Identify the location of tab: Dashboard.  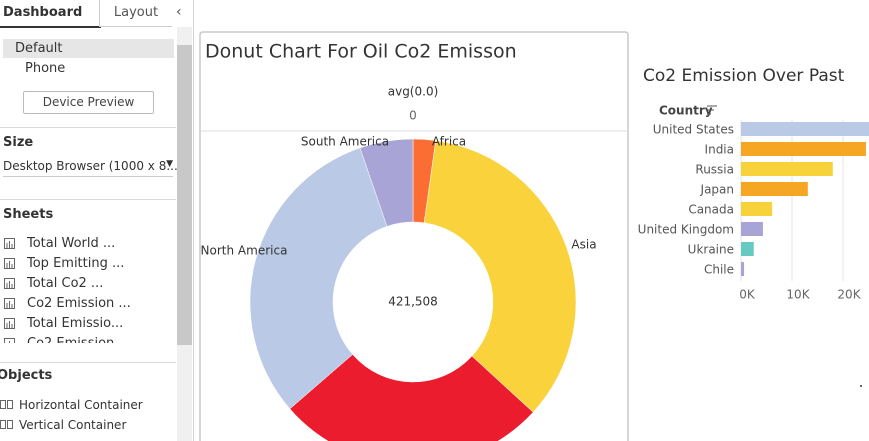
(50, 14).